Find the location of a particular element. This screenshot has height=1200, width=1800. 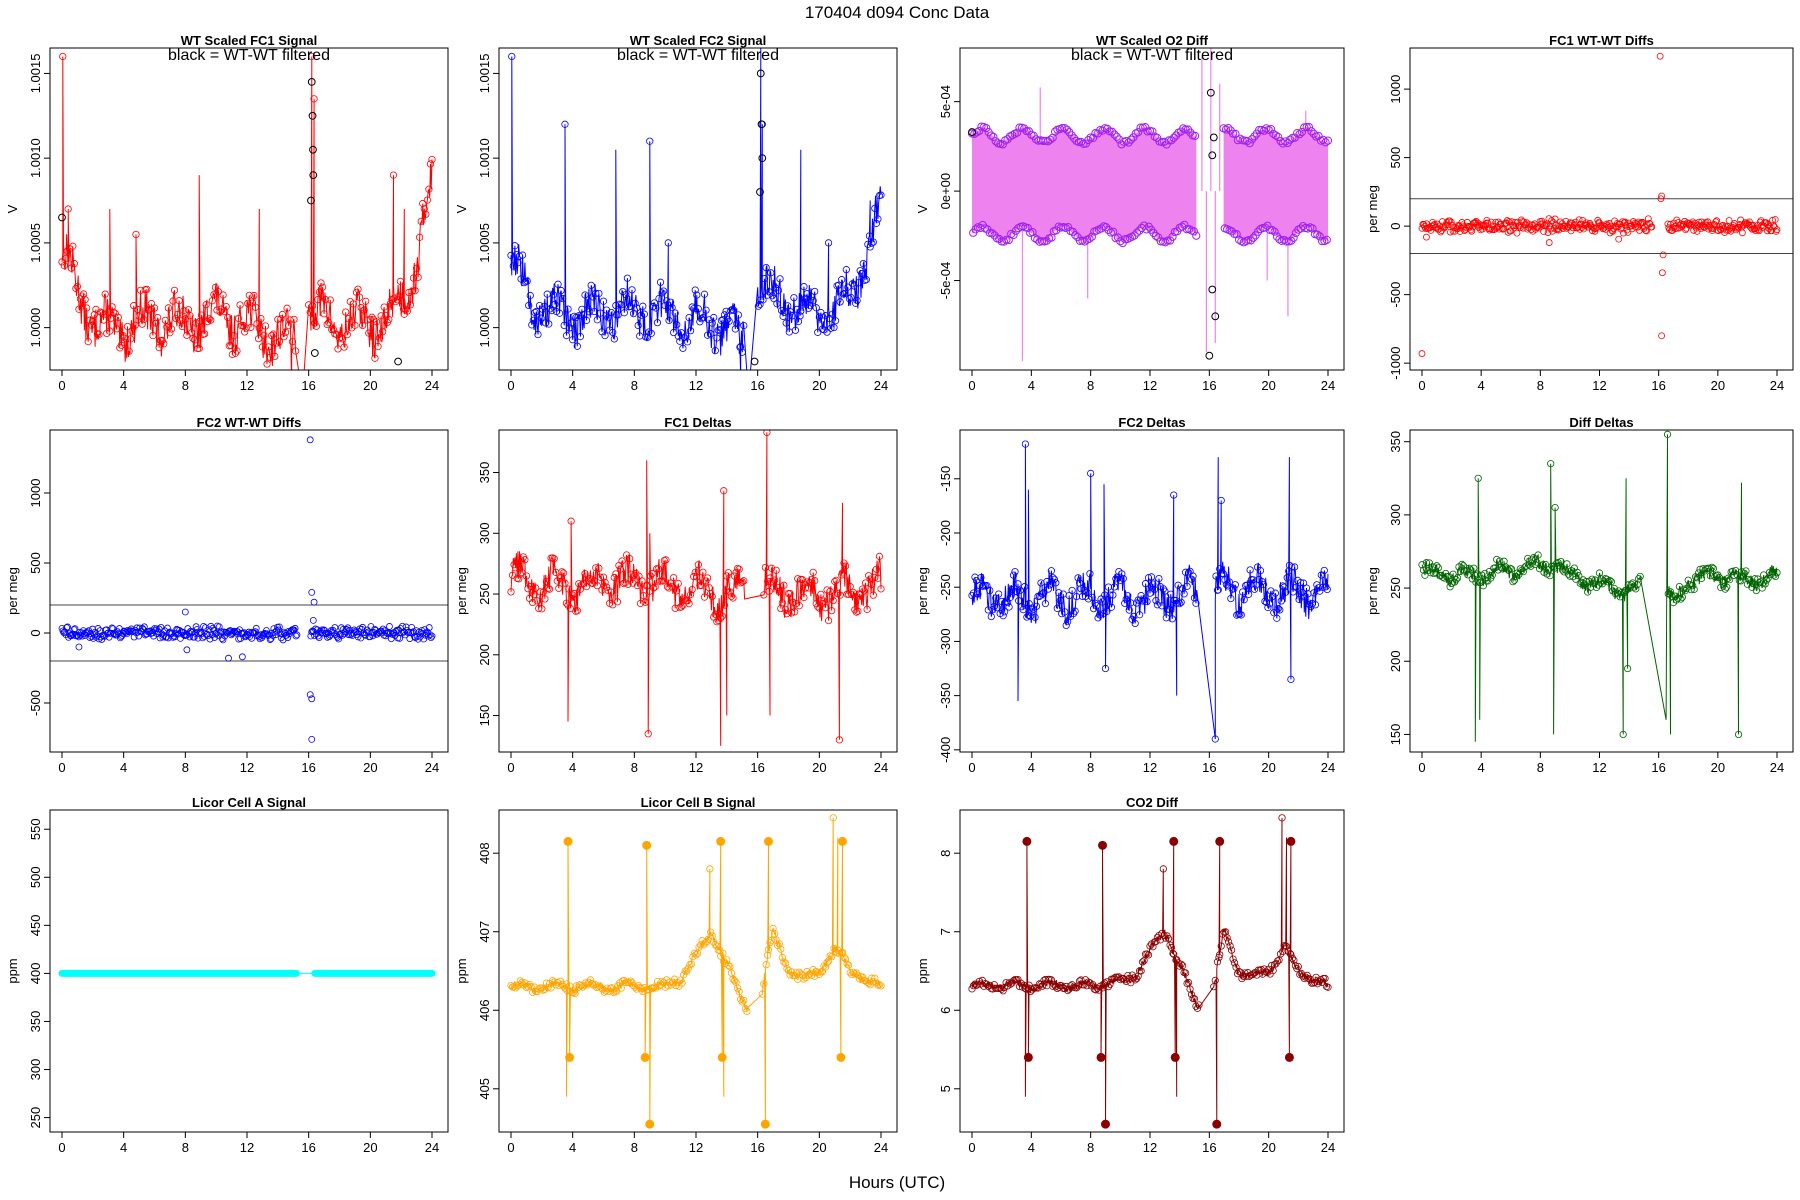

y-tick-label: -500 is located at coordinates (1395, 295).